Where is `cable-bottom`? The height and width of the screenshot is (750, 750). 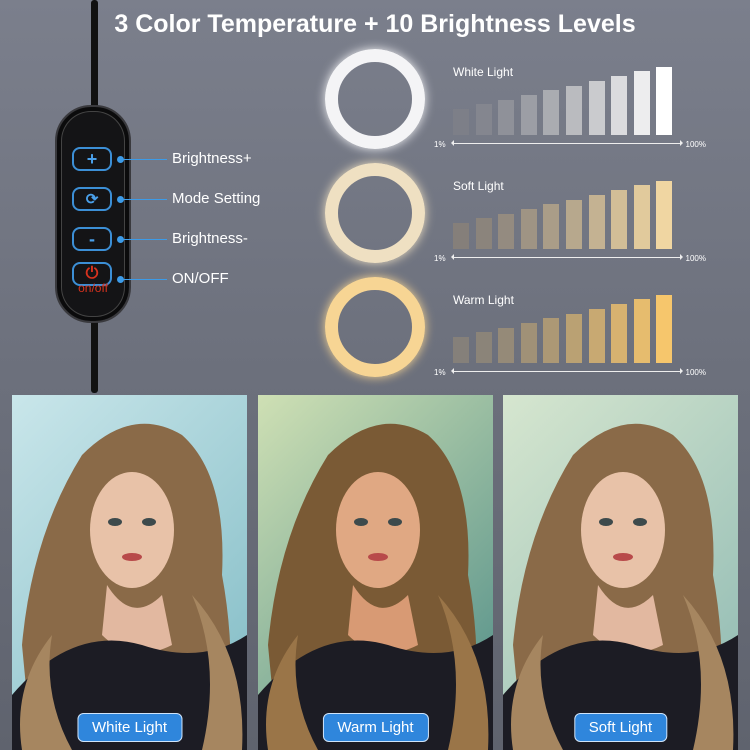 cable-bottom is located at coordinates (94, 355).